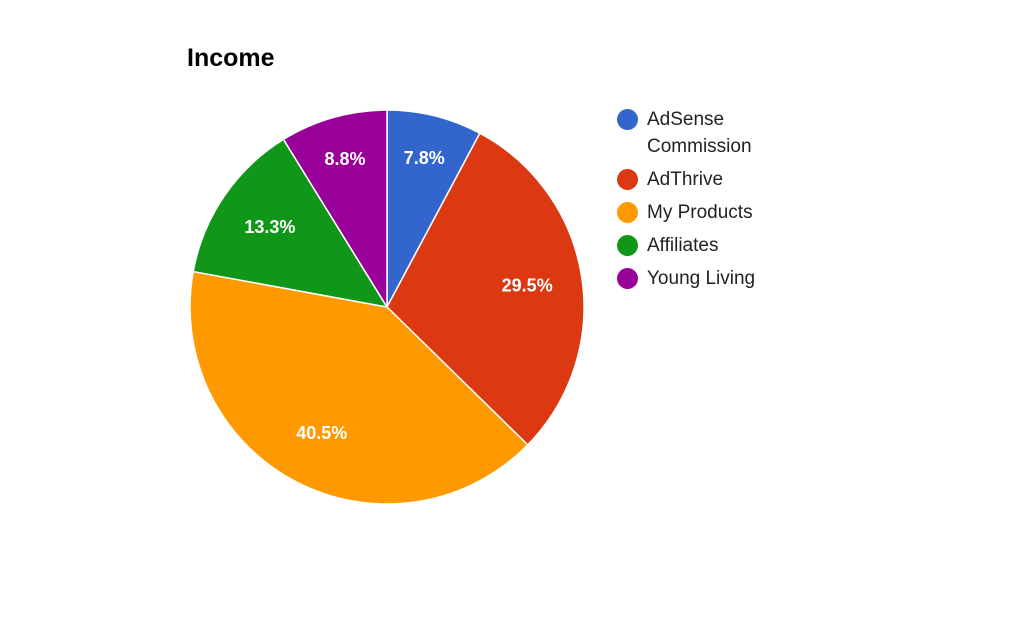 This screenshot has height=624, width=1024. I want to click on legend-item-young-living: Young Living, so click(737, 278).